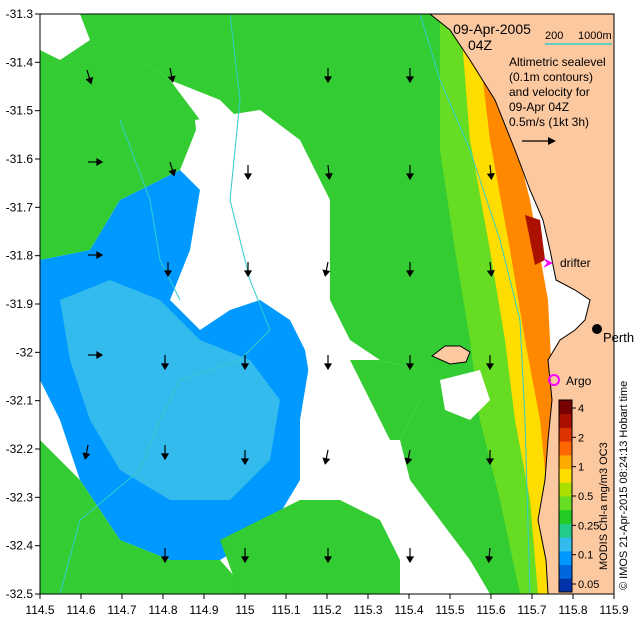  Describe the element at coordinates (20, 111) in the screenshot. I see `y-tick-label: -31.5` at that location.